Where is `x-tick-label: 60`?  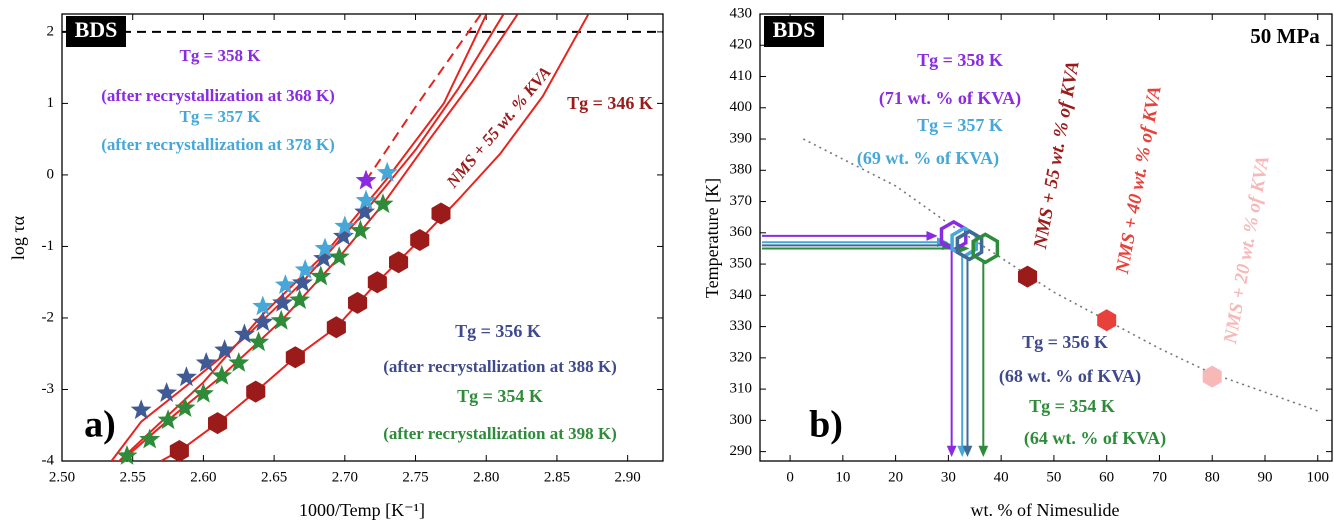
x-tick-label: 60 is located at coordinates (1106, 477).